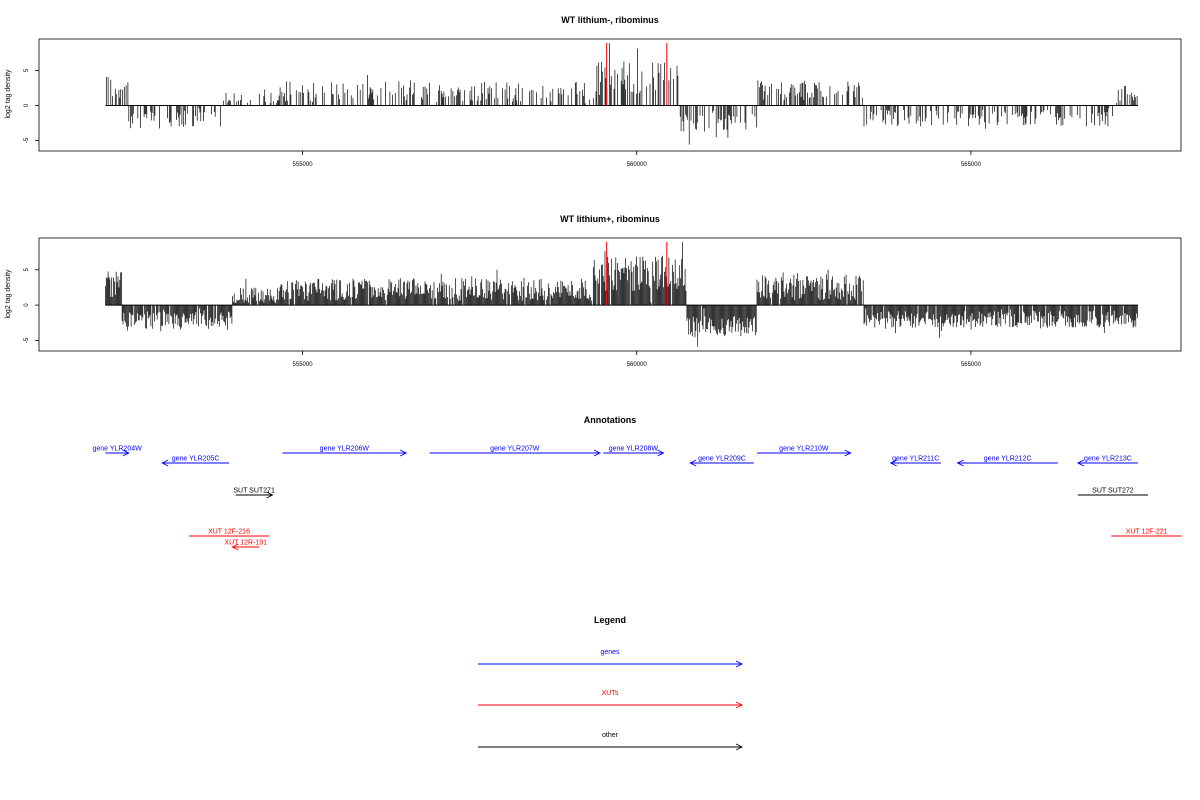 This screenshot has width=1200, height=800. I want to click on feature-label: gene YLR205C, so click(196, 459).